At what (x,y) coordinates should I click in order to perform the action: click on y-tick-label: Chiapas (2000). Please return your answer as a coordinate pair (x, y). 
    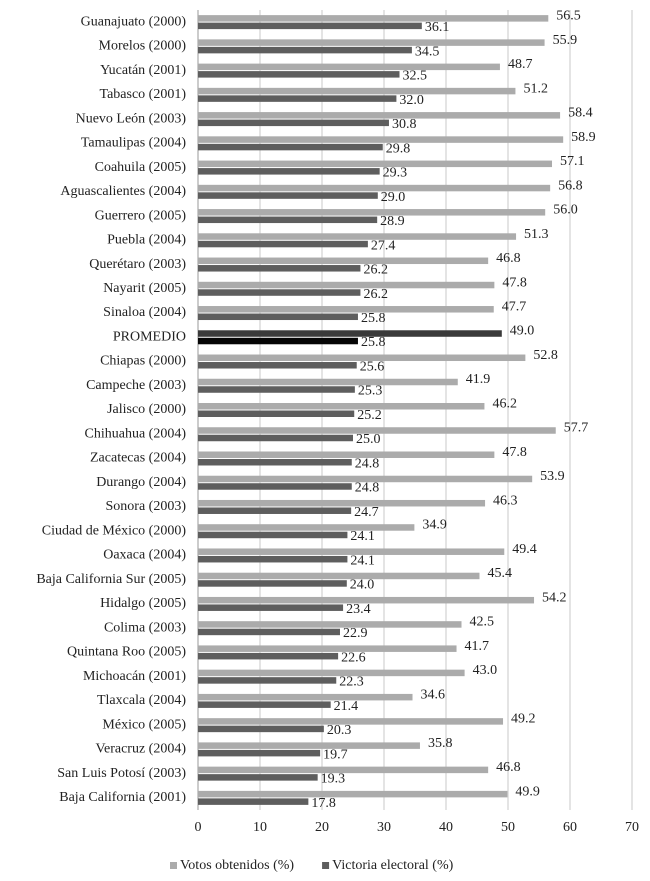
    Looking at the image, I should click on (143, 361).